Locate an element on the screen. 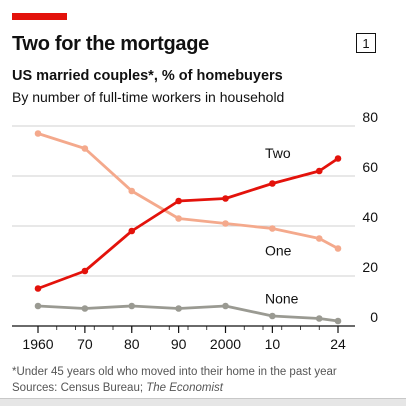  bottom-strip is located at coordinates (203, 402).